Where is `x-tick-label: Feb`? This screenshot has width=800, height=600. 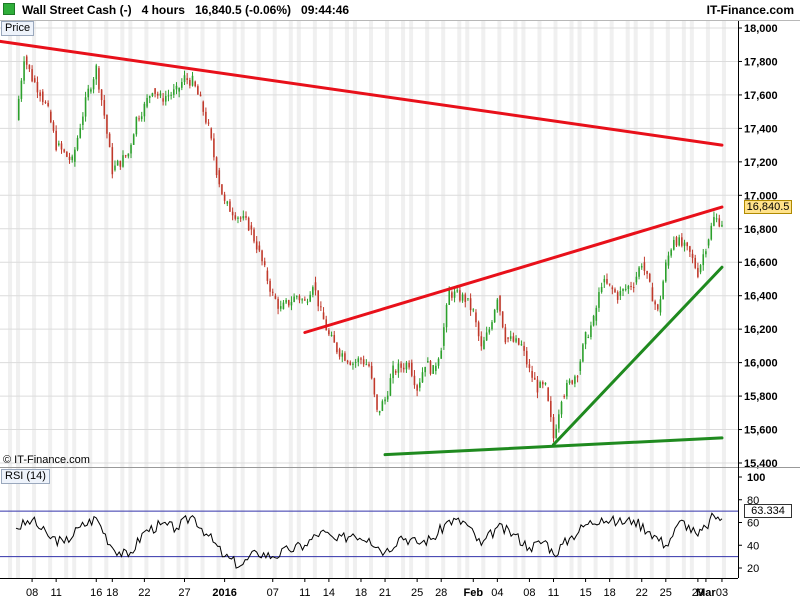 x-tick-label: Feb is located at coordinates (474, 593).